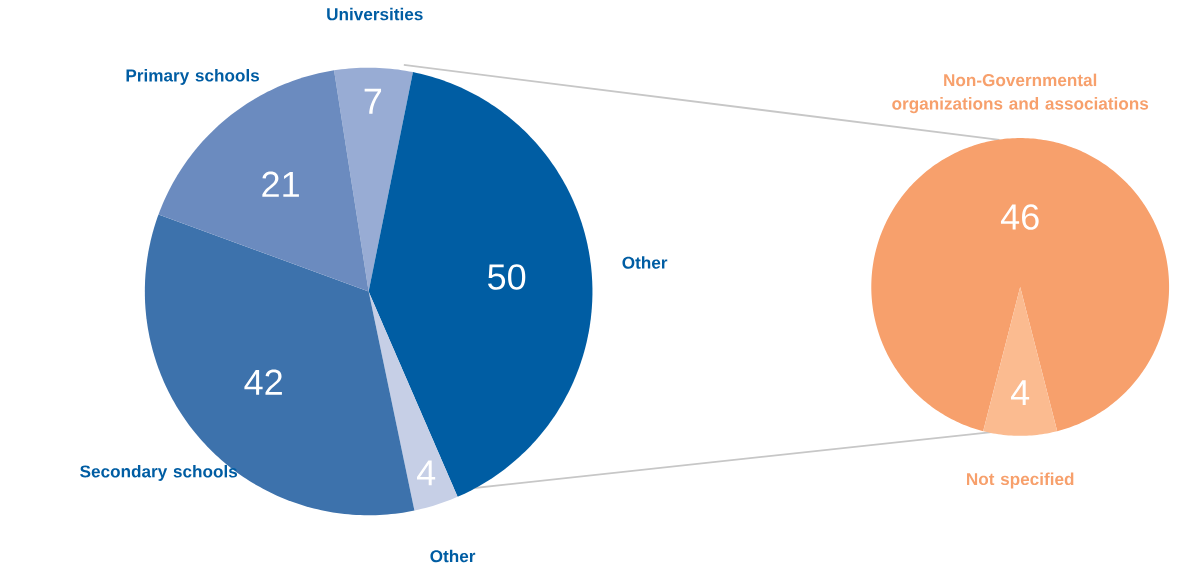 The width and height of the screenshot is (1179, 565). What do you see at coordinates (159, 472) in the screenshot?
I see `slice-label: Secondary schools` at bounding box center [159, 472].